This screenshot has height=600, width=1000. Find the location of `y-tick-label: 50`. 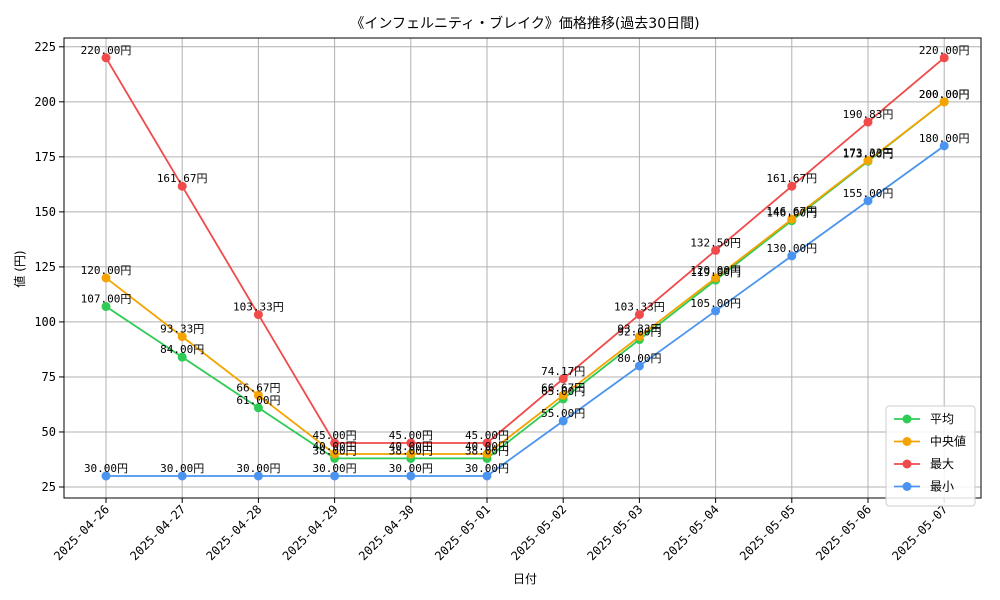

y-tick-label: 50 is located at coordinates (49, 432).